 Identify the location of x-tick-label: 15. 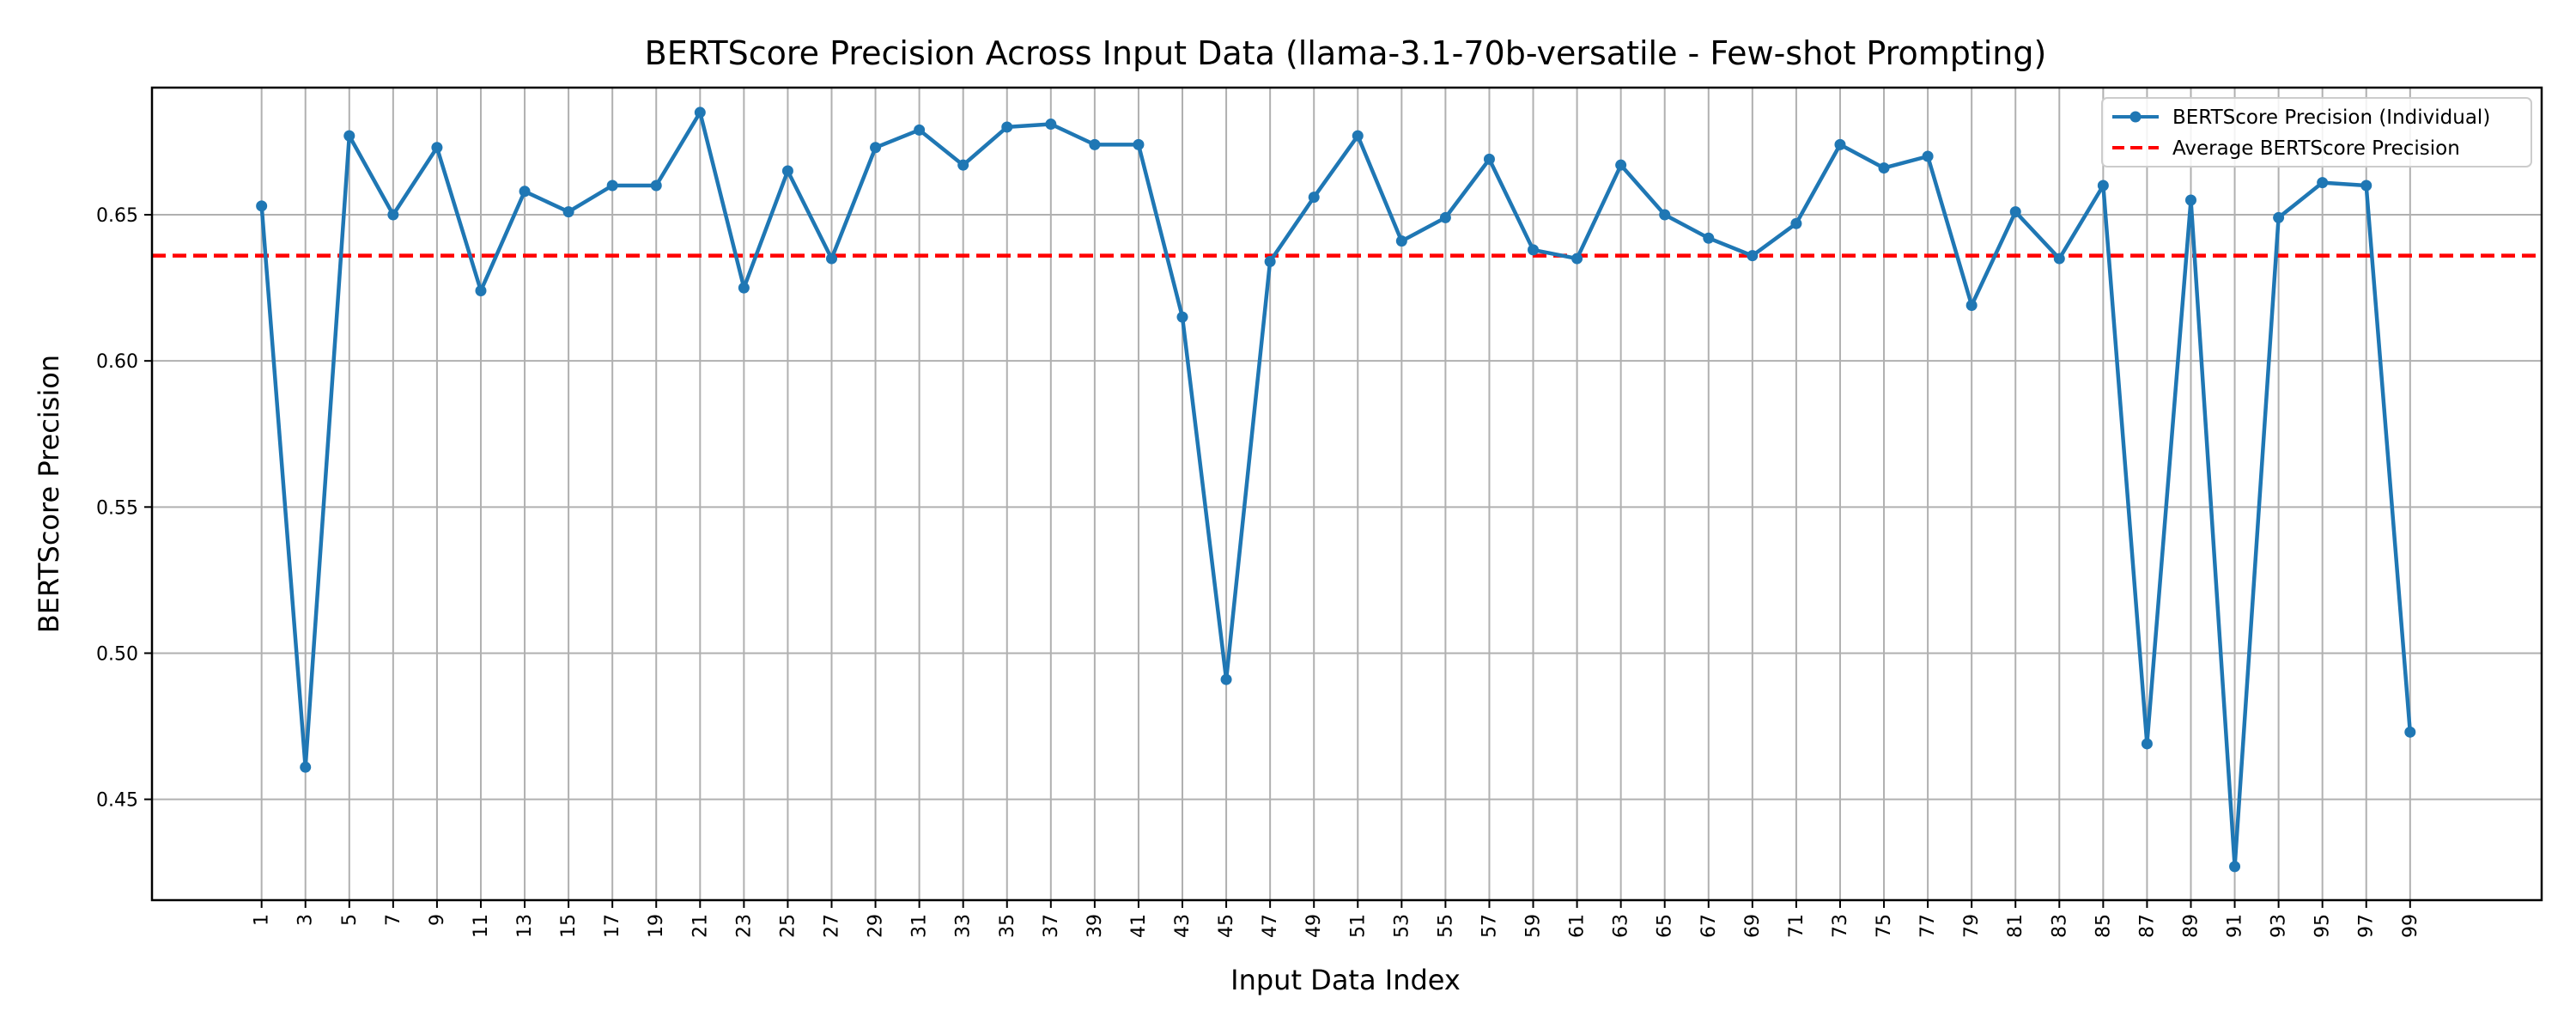
(569, 926).